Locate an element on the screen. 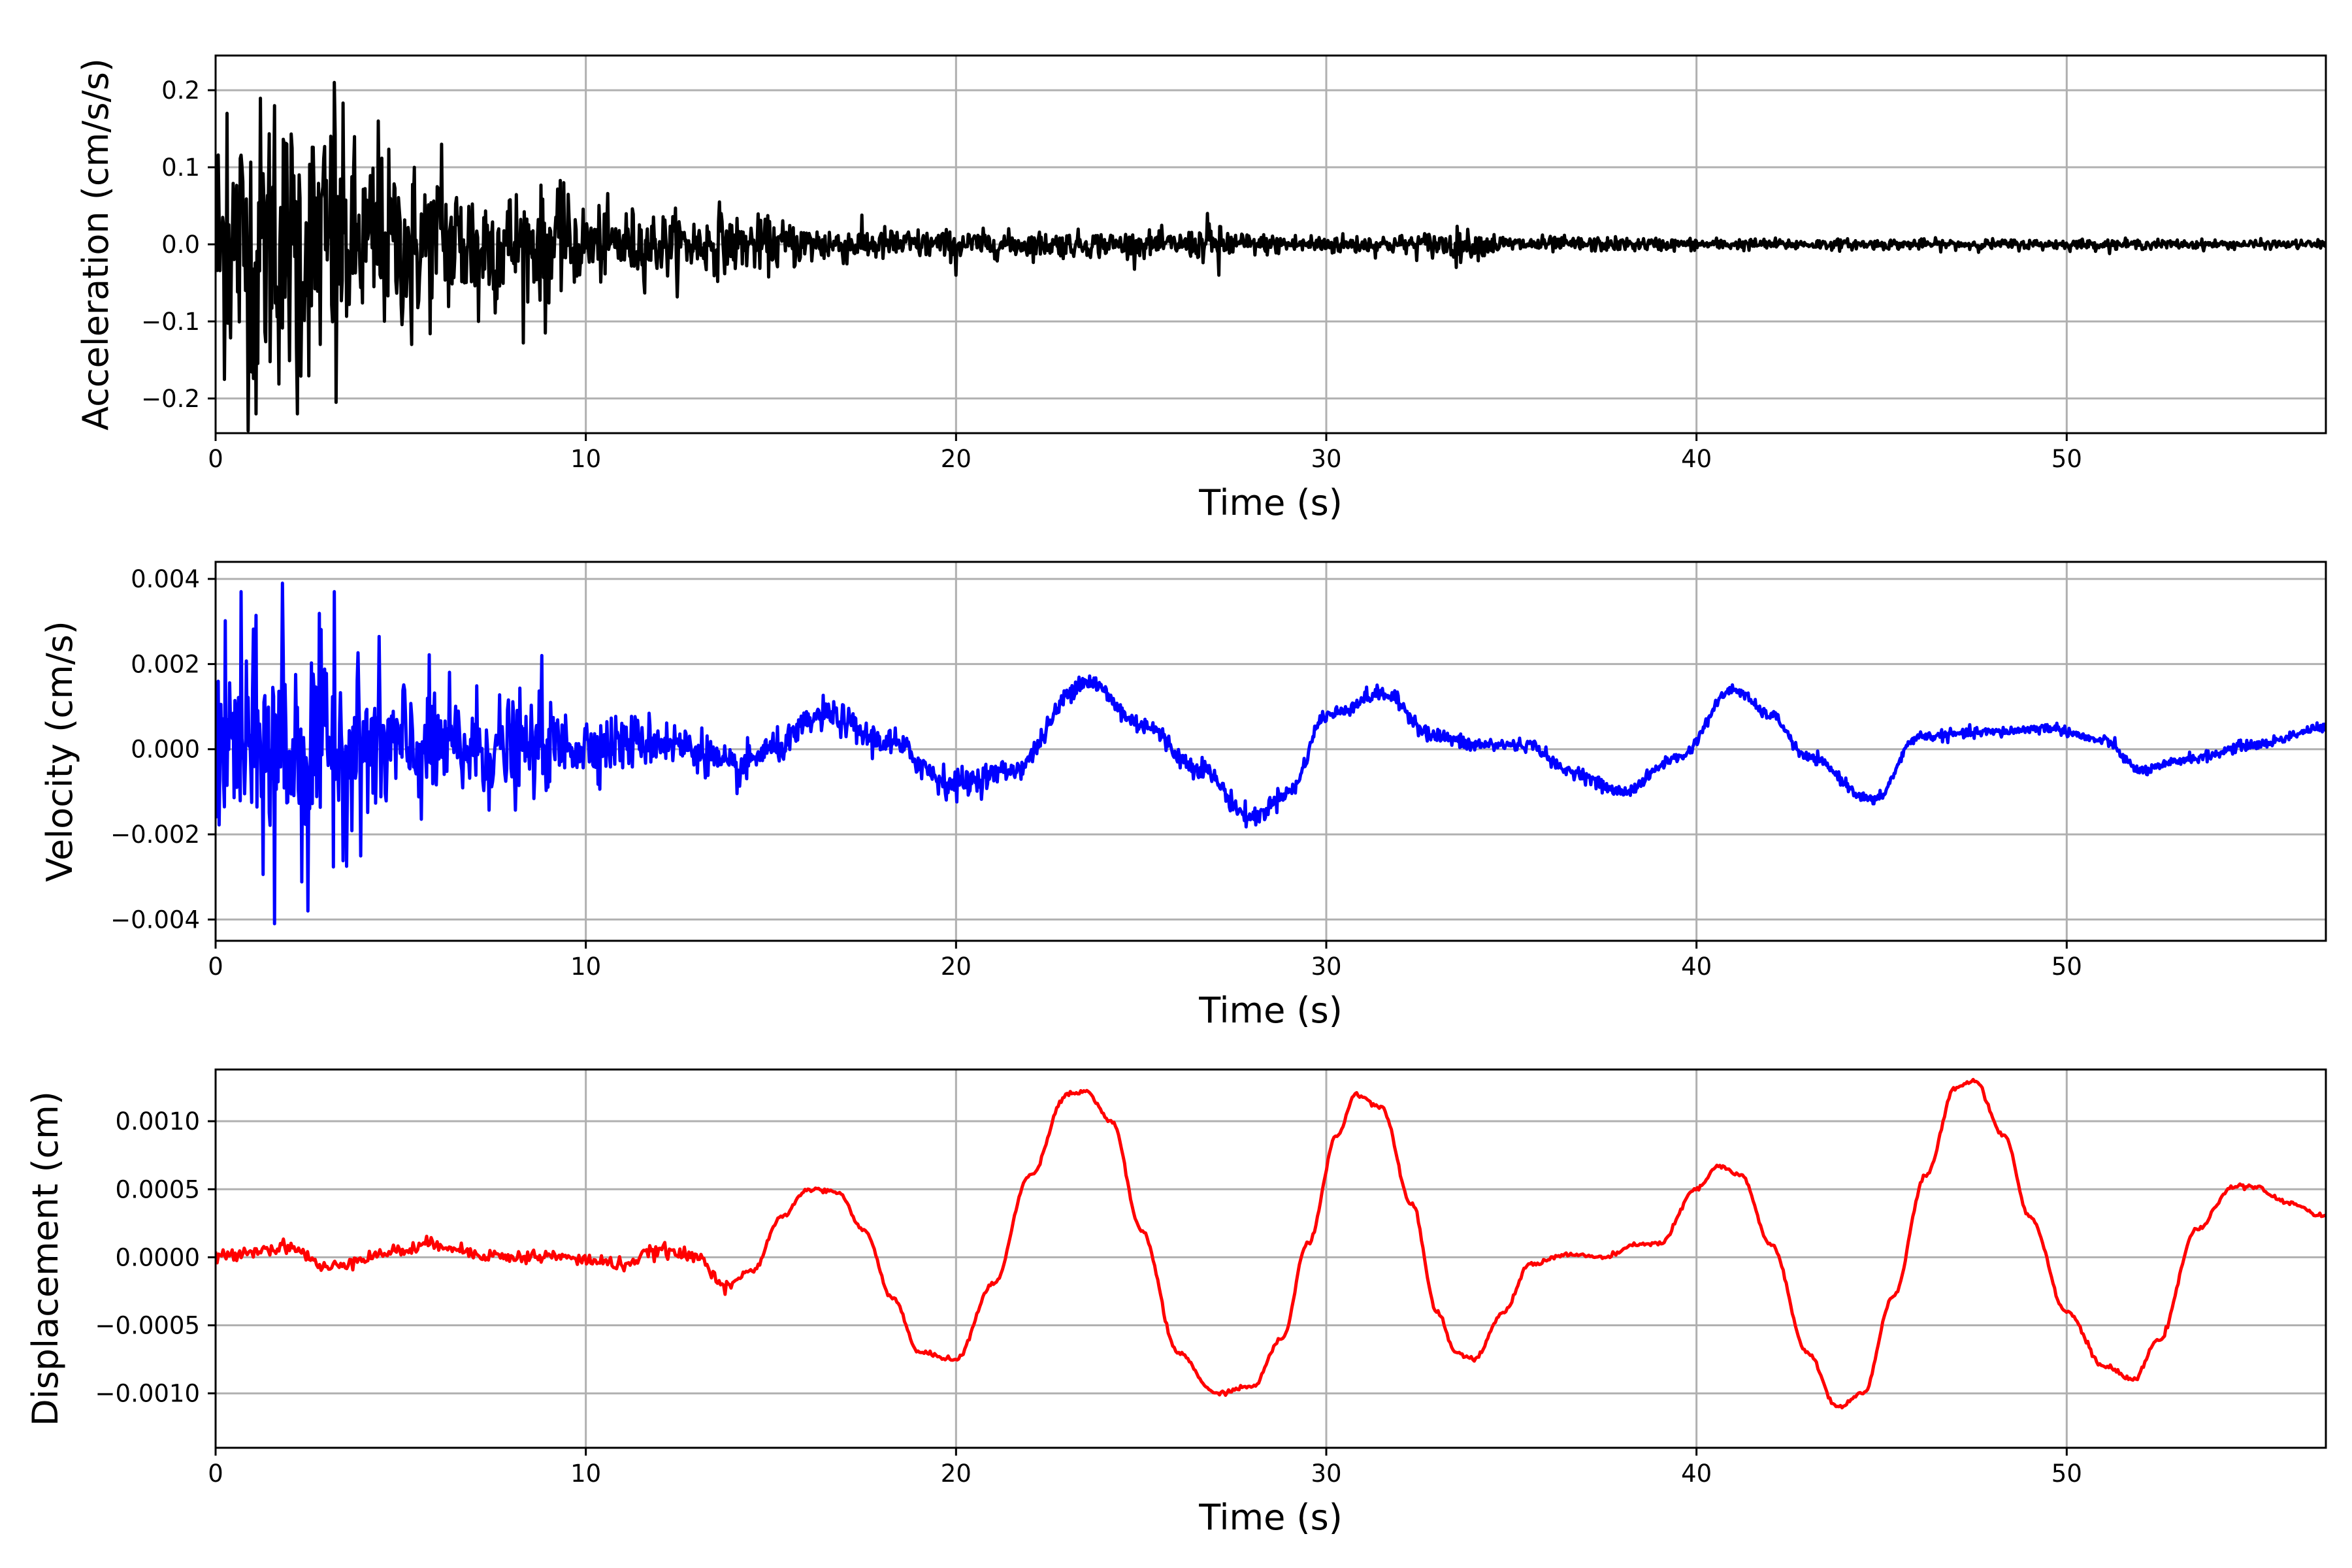  y-tick-label: 0.0 is located at coordinates (180, 245).